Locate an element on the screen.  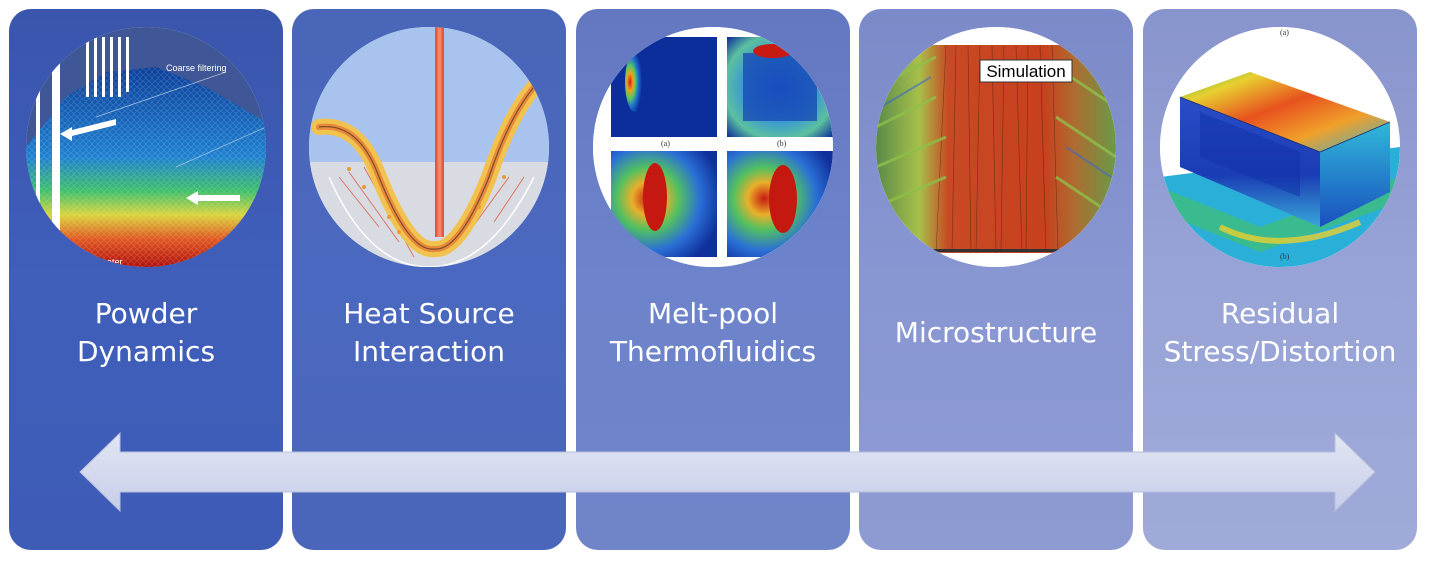
stage-label-line-1: Residual is located at coordinates (1280, 313).